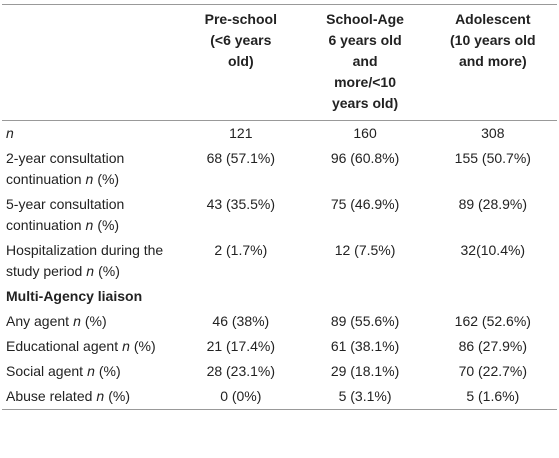 This screenshot has height=458, width=559. I want to click on row-label: 2-year consultation continuation n (%), so click(91, 169).